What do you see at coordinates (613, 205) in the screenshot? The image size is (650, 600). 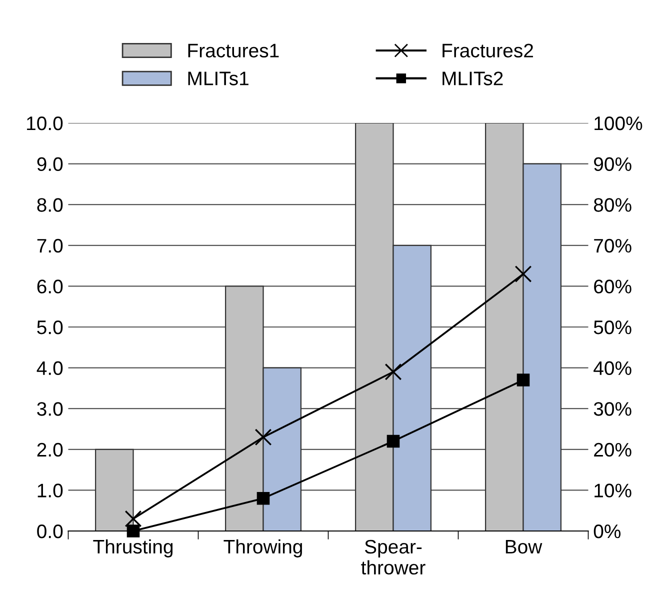 I see `y2-tick-label: 80%` at bounding box center [613, 205].